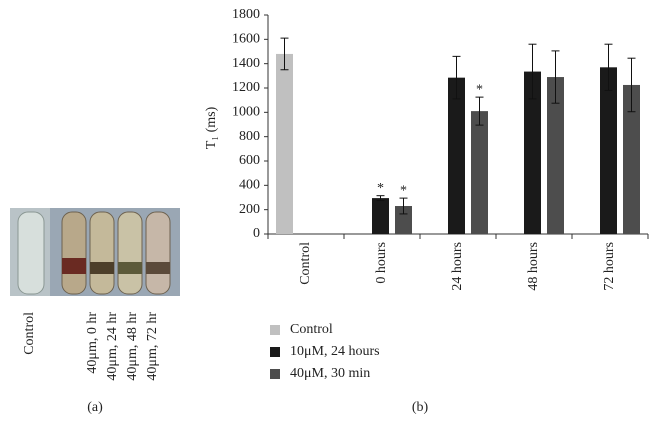 The image size is (654, 444). I want to click on x-tick-label: 24 hours, so click(457, 266).